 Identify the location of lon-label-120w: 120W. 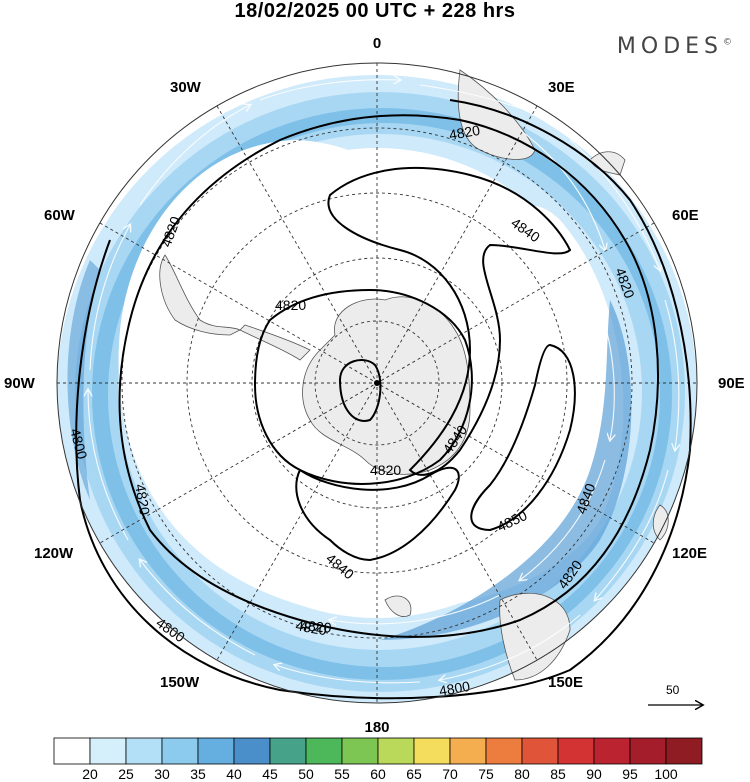
(54, 553).